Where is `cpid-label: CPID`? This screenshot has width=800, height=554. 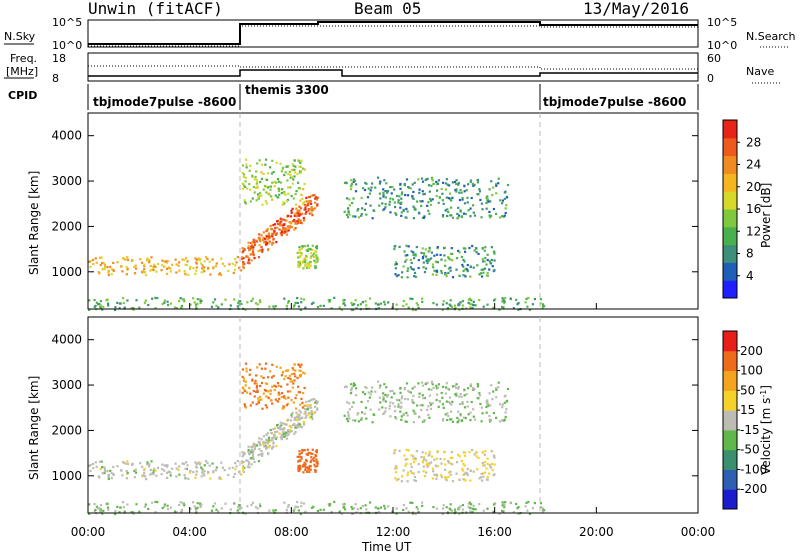 cpid-label: CPID is located at coordinates (22, 95).